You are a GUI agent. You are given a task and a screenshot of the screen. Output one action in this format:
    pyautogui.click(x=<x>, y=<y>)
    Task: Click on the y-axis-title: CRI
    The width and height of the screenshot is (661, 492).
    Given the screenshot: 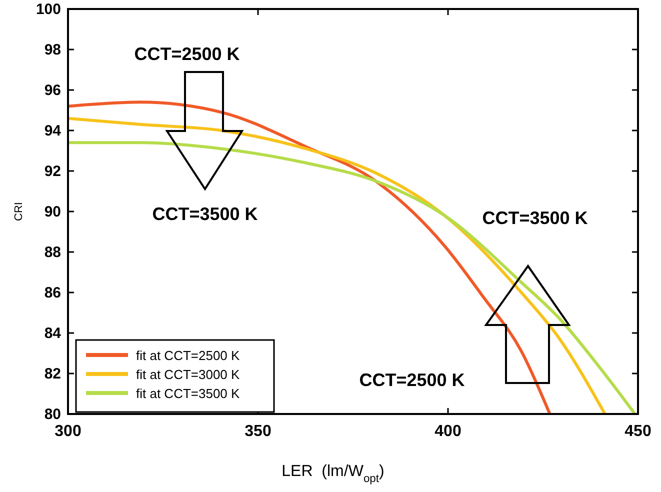 What is the action you would take?
    pyautogui.click(x=19, y=211)
    